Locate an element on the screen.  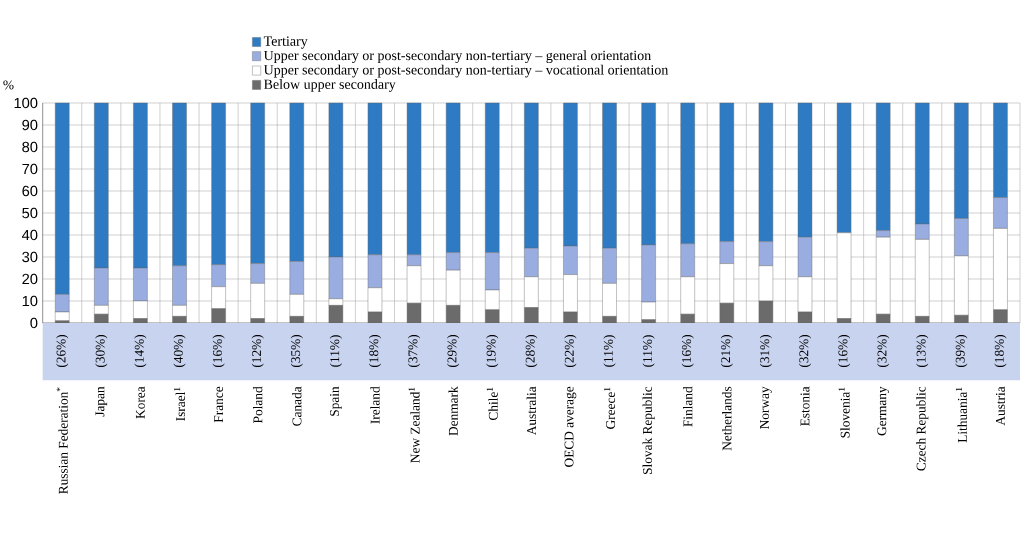
x-tick-label: Denmark is located at coordinates (453, 411).